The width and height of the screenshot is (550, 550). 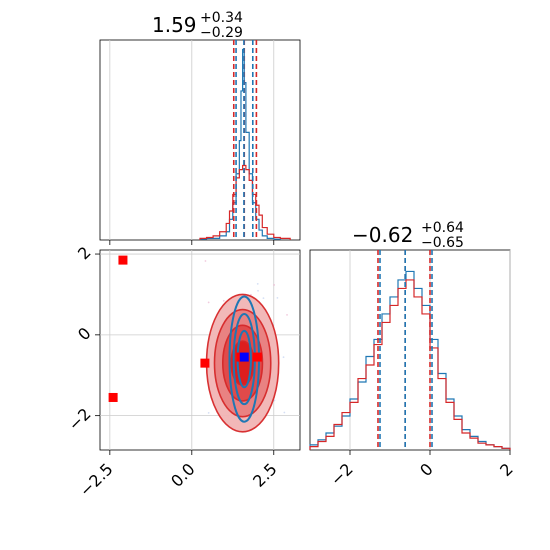 I want to click on x-tick-label: 2, so click(x=506, y=469).